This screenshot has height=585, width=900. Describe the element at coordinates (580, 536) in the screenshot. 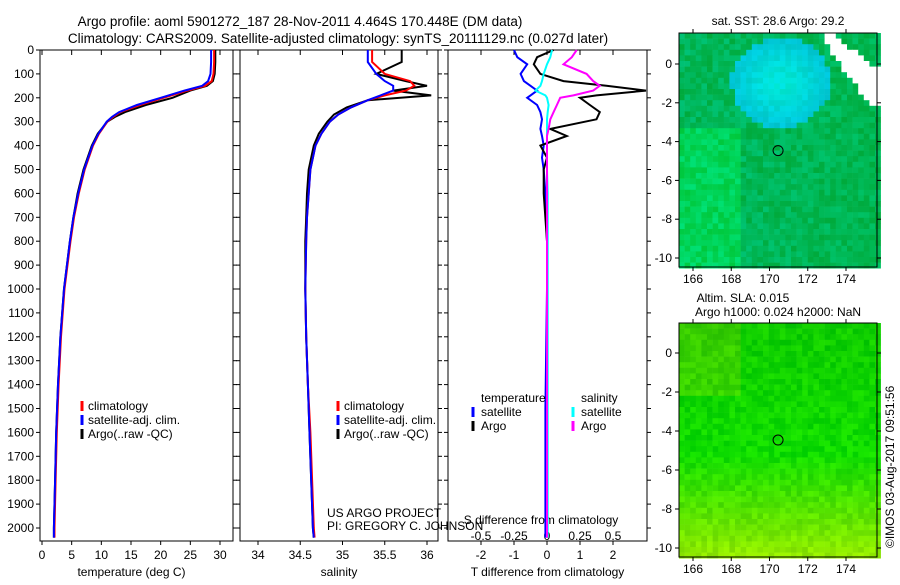

I see `x2-tick-label: 0.25` at that location.